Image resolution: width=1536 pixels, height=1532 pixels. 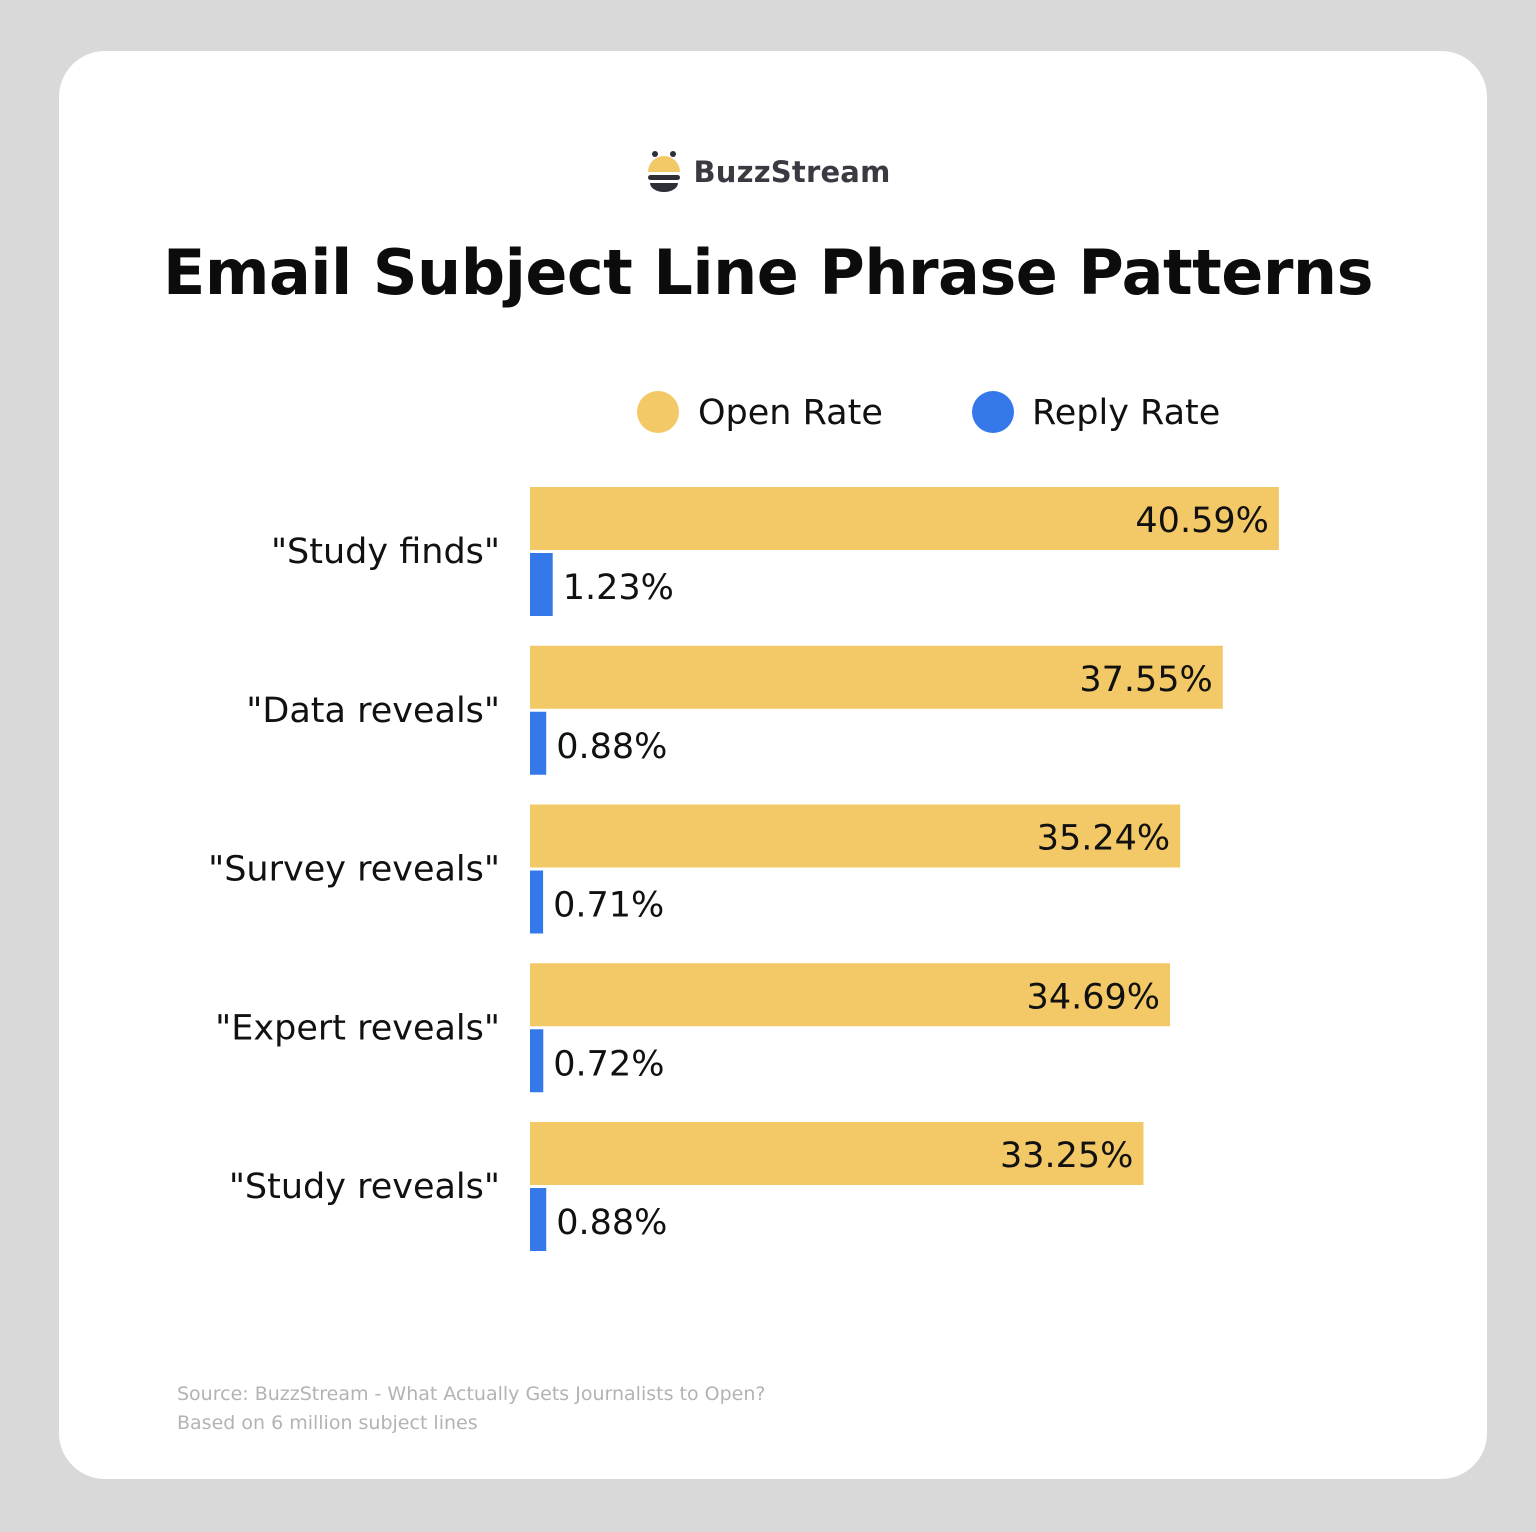 What do you see at coordinates (385, 552) in the screenshot?
I see `category-label: "Study finds"` at bounding box center [385, 552].